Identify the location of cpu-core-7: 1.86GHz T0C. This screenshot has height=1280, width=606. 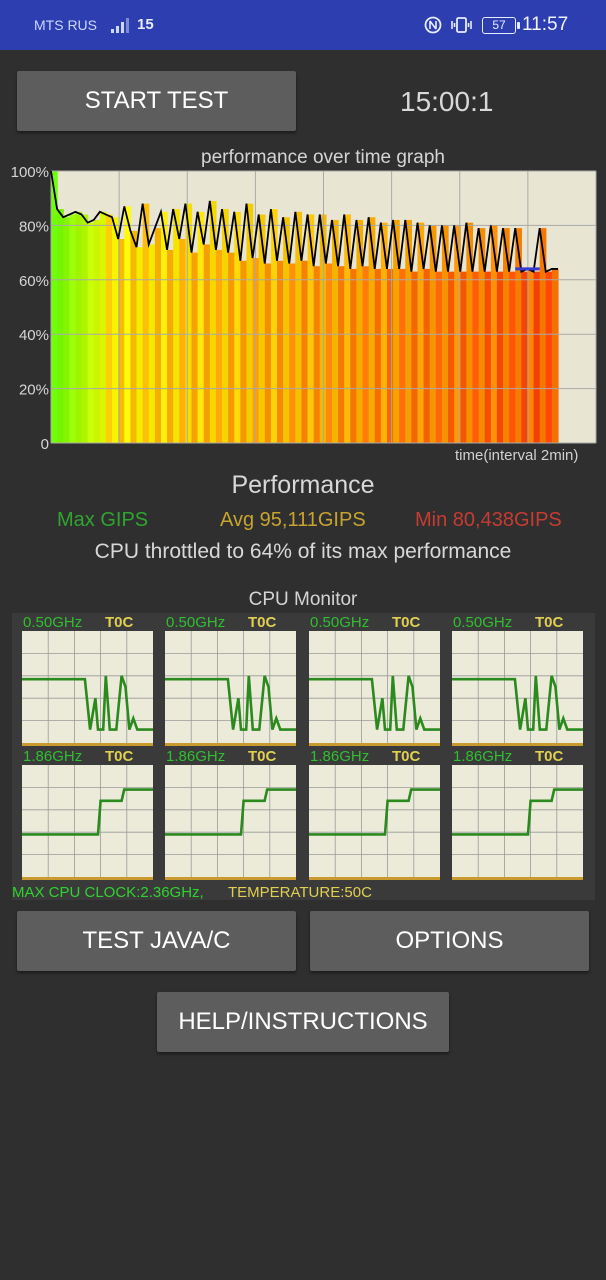
(379, 814).